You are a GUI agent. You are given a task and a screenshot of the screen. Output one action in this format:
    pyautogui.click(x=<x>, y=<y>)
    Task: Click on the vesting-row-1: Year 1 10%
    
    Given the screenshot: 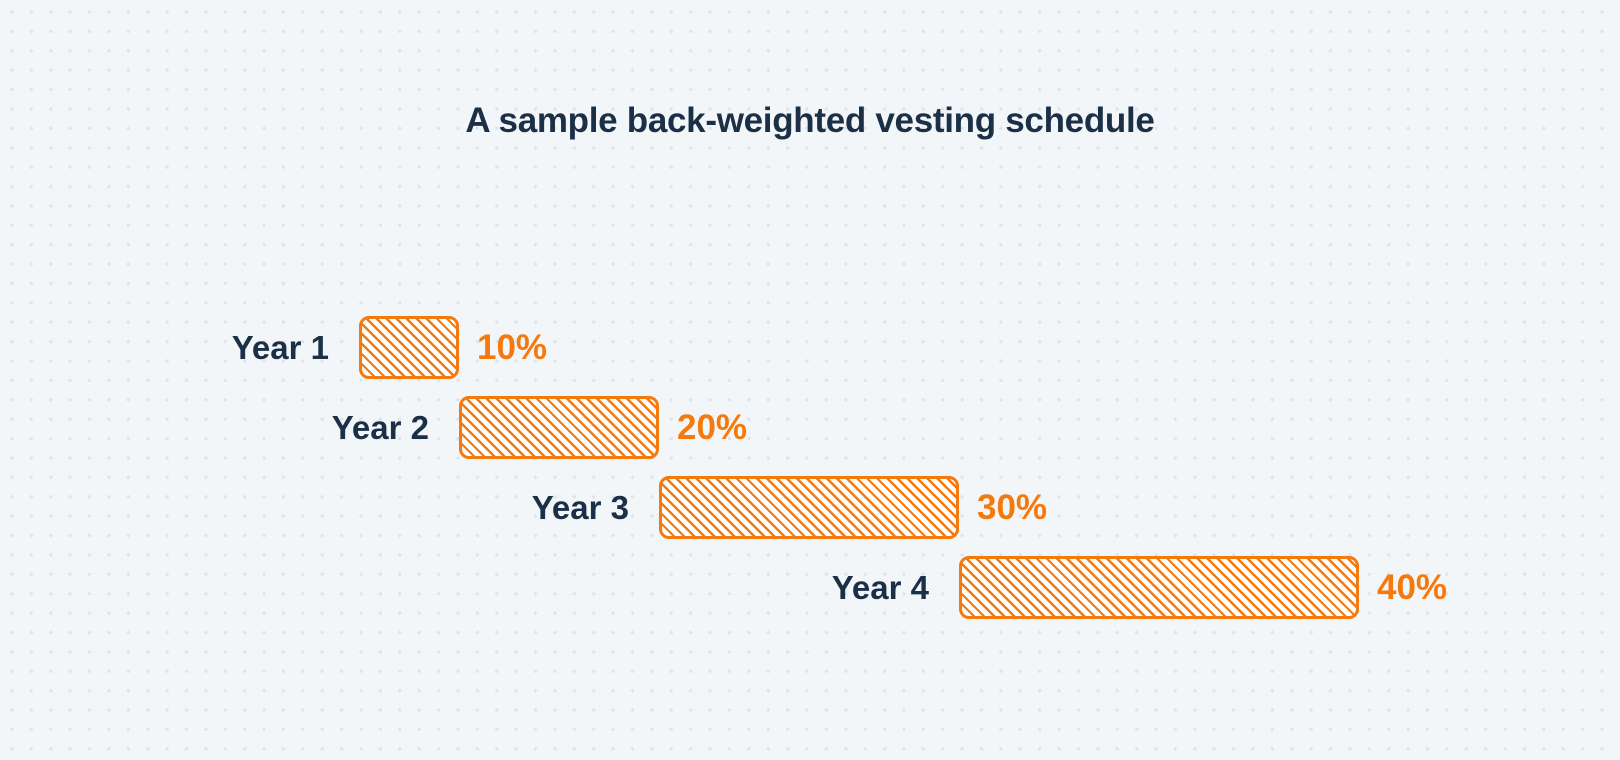 What is the action you would take?
    pyautogui.click(x=810, y=347)
    